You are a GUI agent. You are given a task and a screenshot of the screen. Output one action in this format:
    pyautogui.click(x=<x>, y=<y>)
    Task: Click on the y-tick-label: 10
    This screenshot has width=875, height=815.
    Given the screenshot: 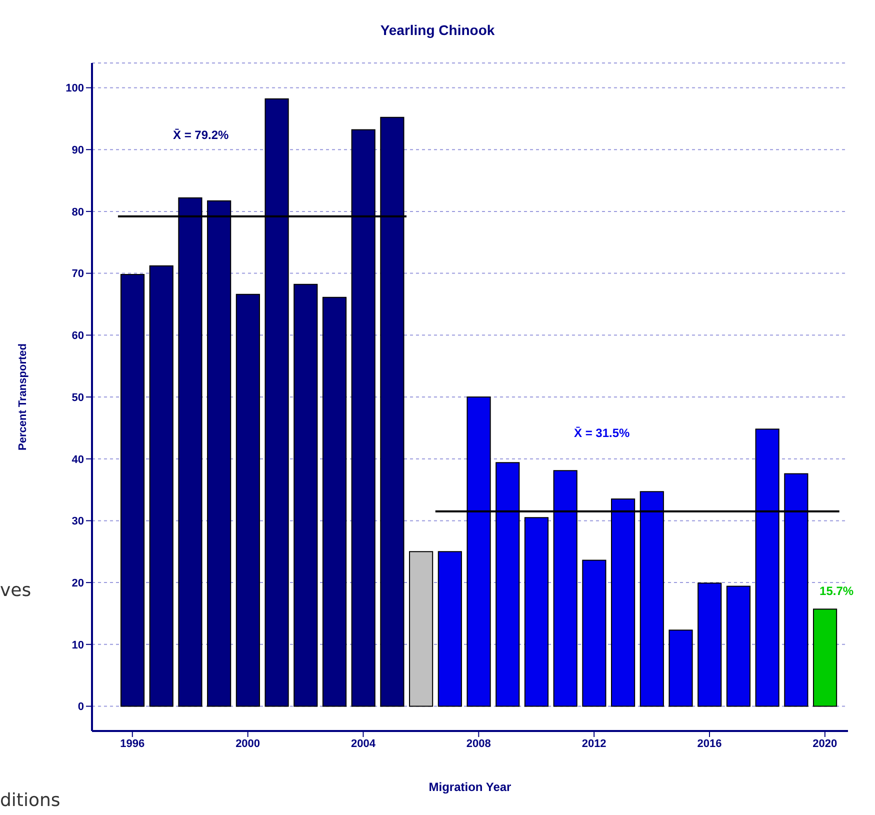 What is the action you would take?
    pyautogui.click(x=78, y=645)
    